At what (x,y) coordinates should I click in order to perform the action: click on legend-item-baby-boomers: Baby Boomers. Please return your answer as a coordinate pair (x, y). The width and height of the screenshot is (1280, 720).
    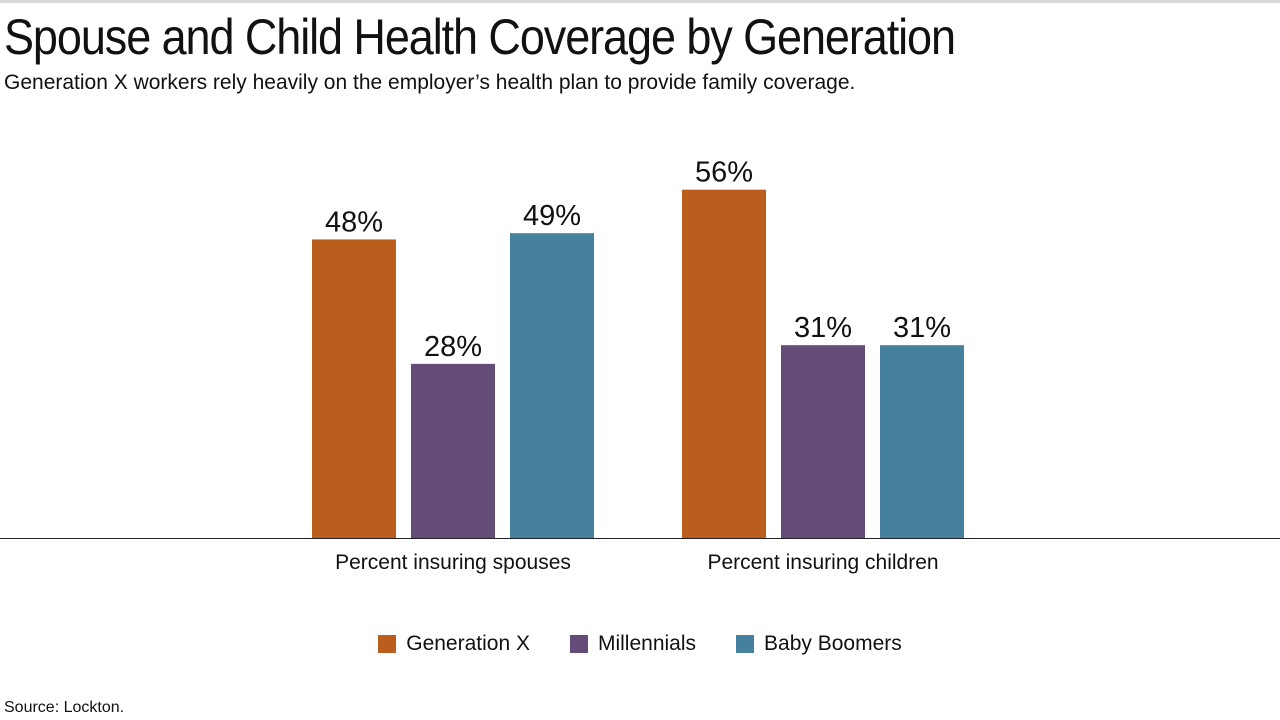
    Looking at the image, I should click on (819, 644).